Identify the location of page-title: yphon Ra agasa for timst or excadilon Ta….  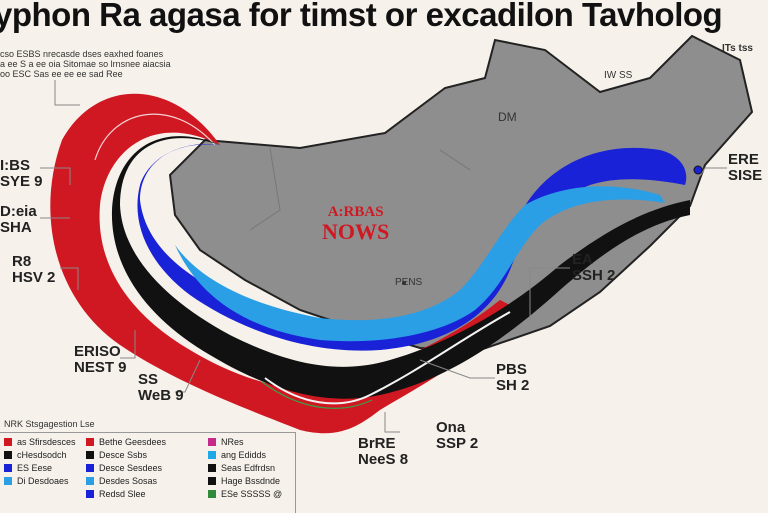
(361, 16).